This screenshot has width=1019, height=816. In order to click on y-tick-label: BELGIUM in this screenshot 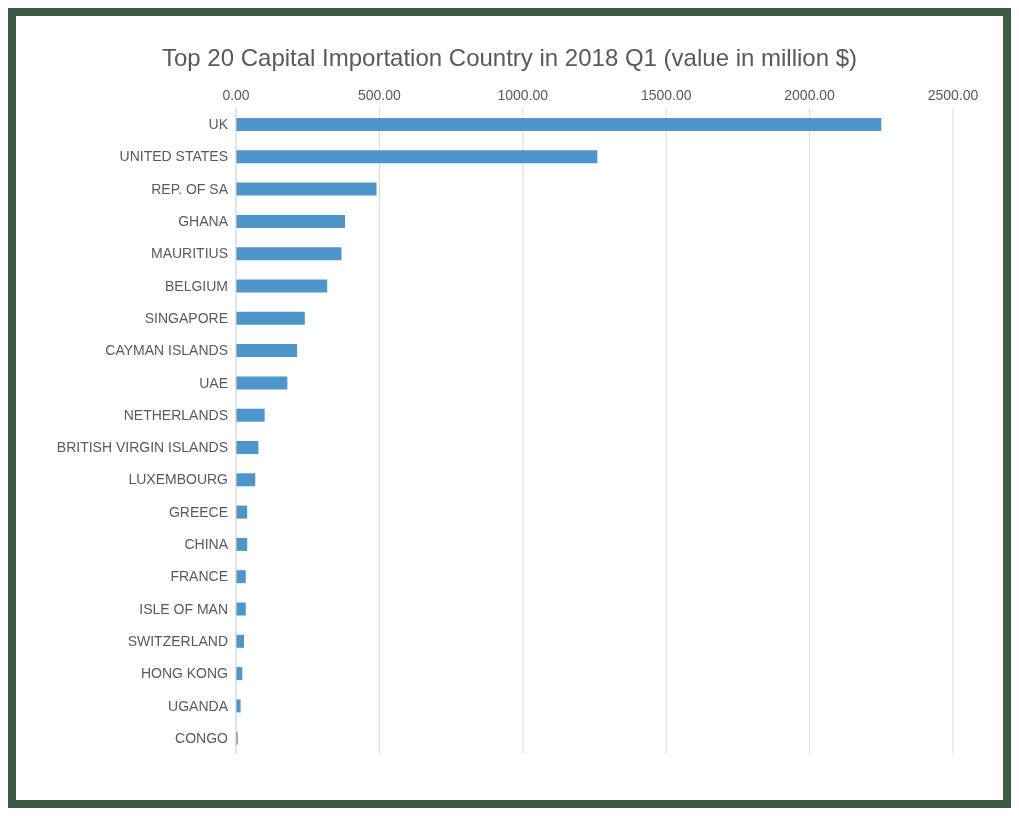, I will do `click(196, 285)`.